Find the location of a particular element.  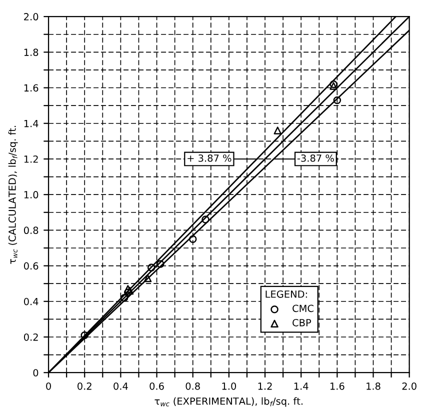

y-tick-label: 1.0 is located at coordinates (31, 194).